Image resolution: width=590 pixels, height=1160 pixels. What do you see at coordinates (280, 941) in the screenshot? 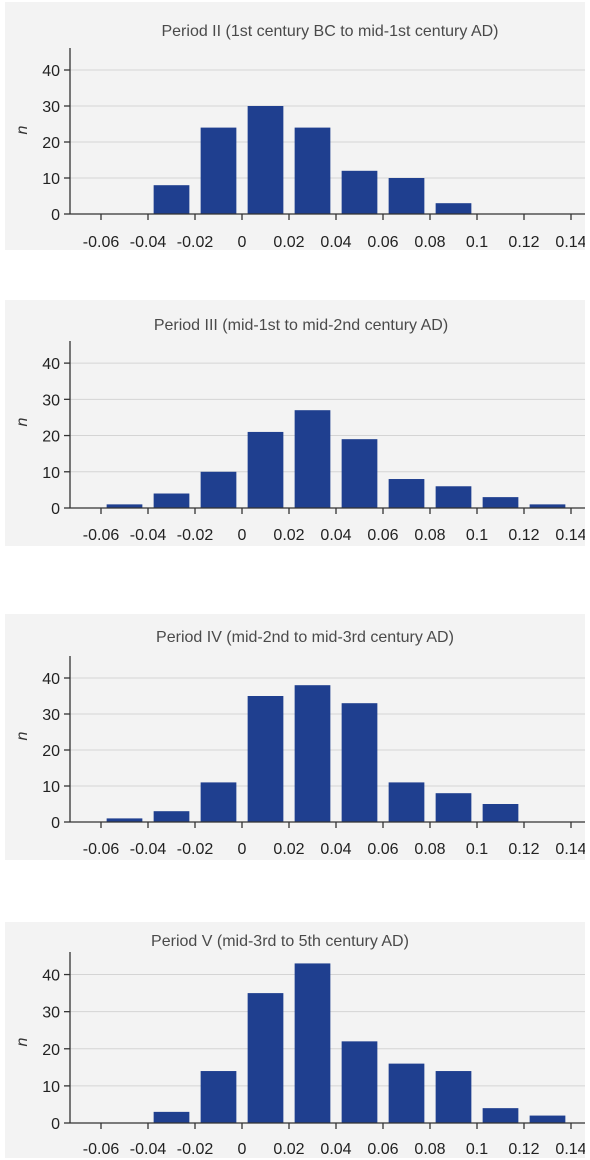
I see `chart-title: Period V (mid-3rd to 5th century AD)` at bounding box center [280, 941].